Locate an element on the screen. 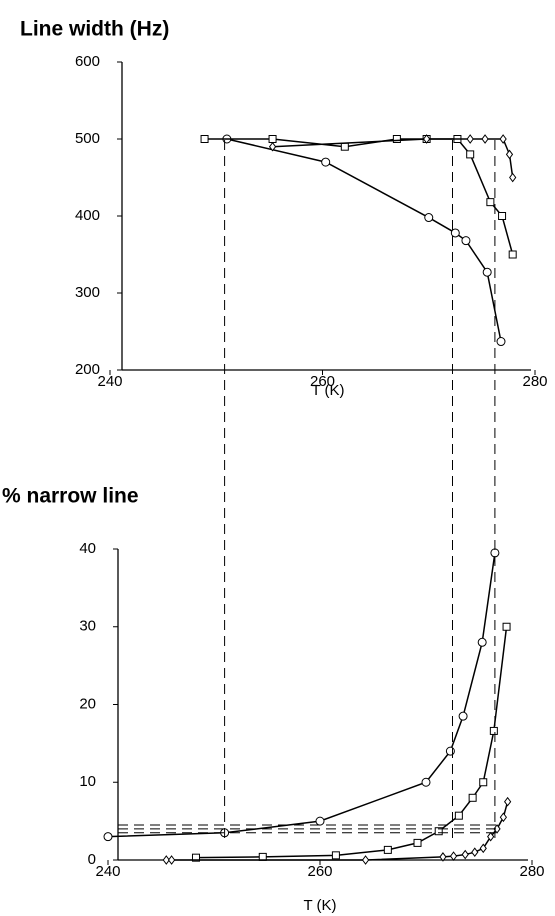  y-tick-label: 300 is located at coordinates (87, 292).